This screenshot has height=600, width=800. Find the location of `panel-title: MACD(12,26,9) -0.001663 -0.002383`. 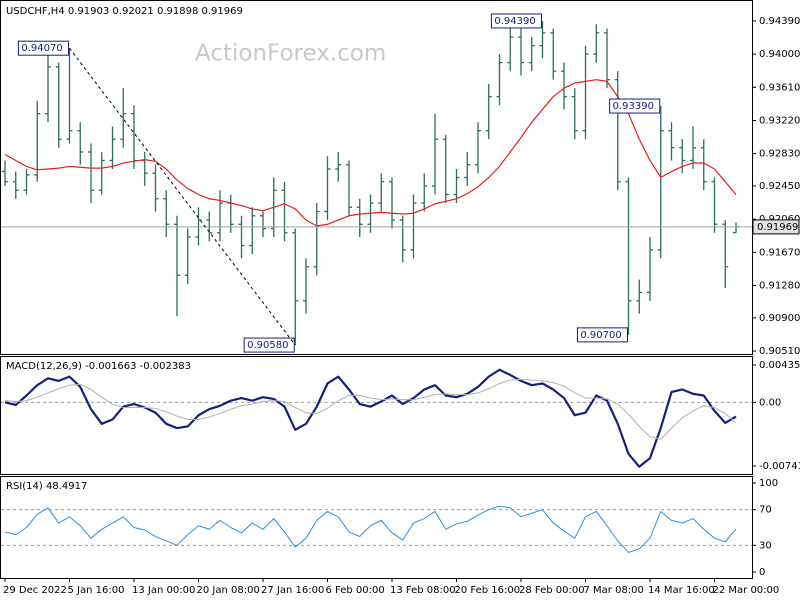

panel-title: MACD(12,26,9) -0.001663 -0.002383 is located at coordinates (98, 366).